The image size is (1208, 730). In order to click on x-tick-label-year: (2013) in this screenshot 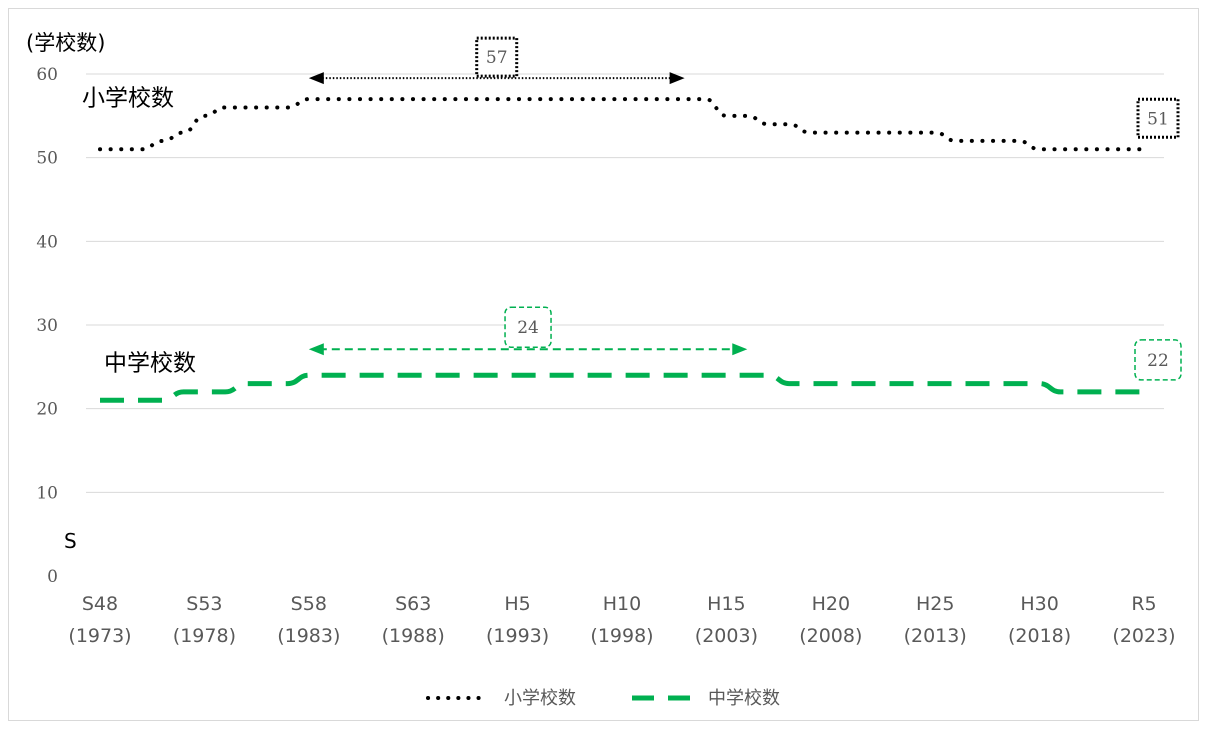, I will do `click(935, 636)`.